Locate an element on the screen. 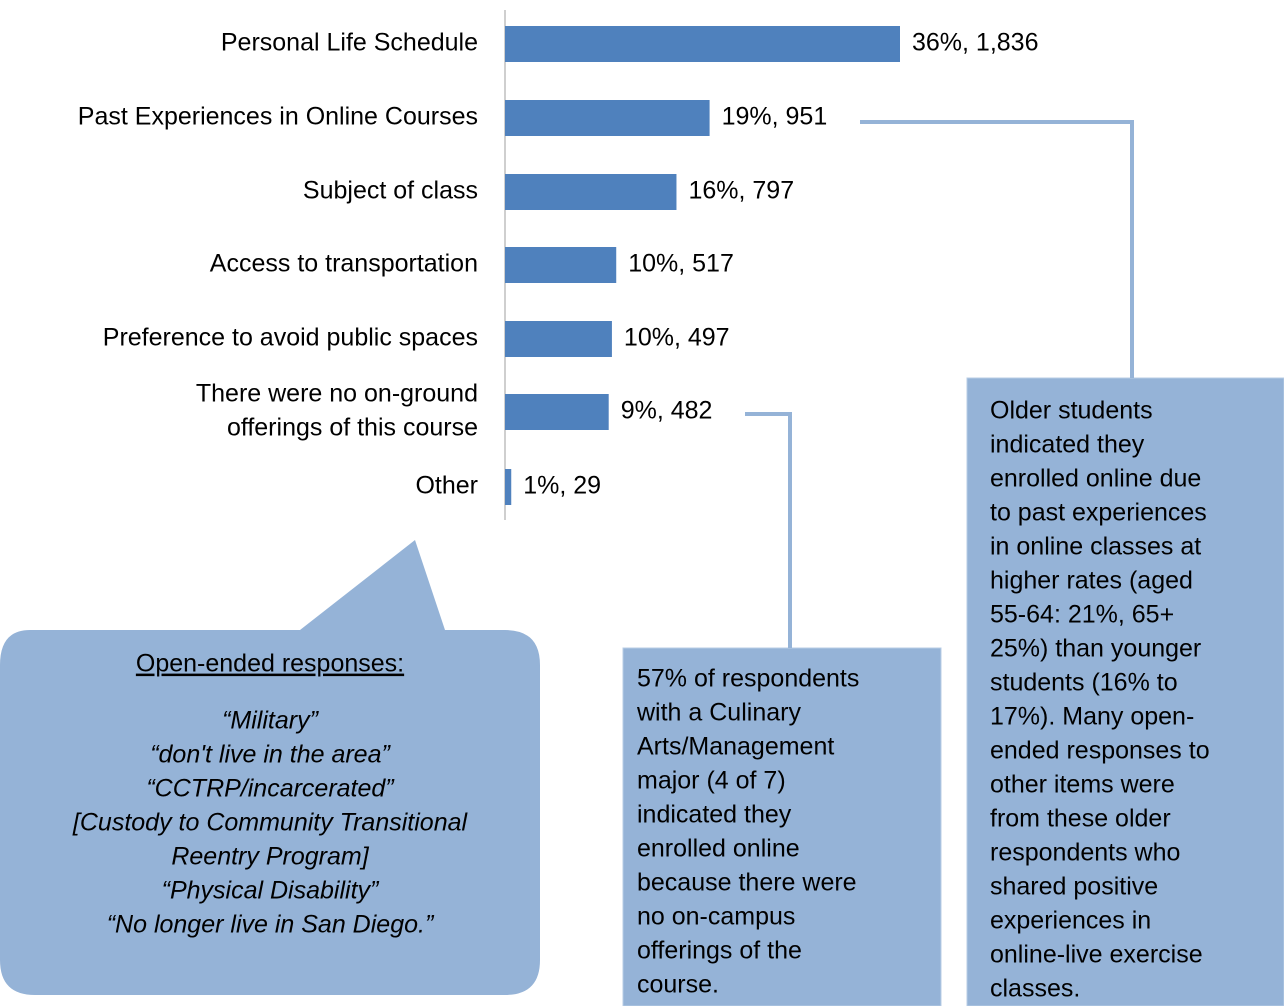 This screenshot has height=1006, width=1284. callout-line: classes. is located at coordinates (1035, 989).